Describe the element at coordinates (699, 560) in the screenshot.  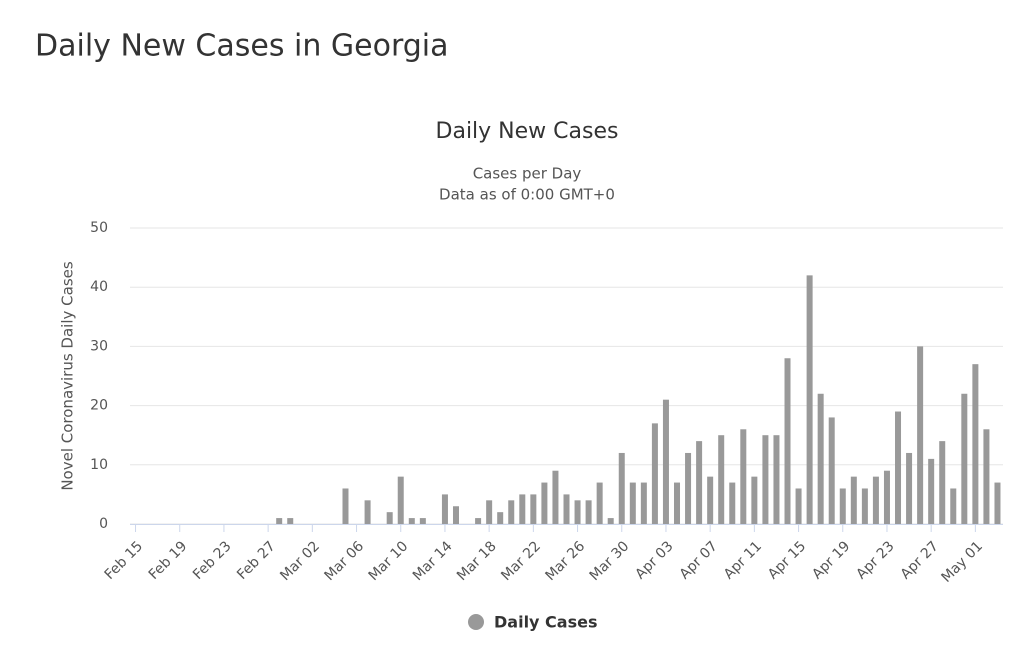
I see `x-tick-label: Apr 07` at that location.